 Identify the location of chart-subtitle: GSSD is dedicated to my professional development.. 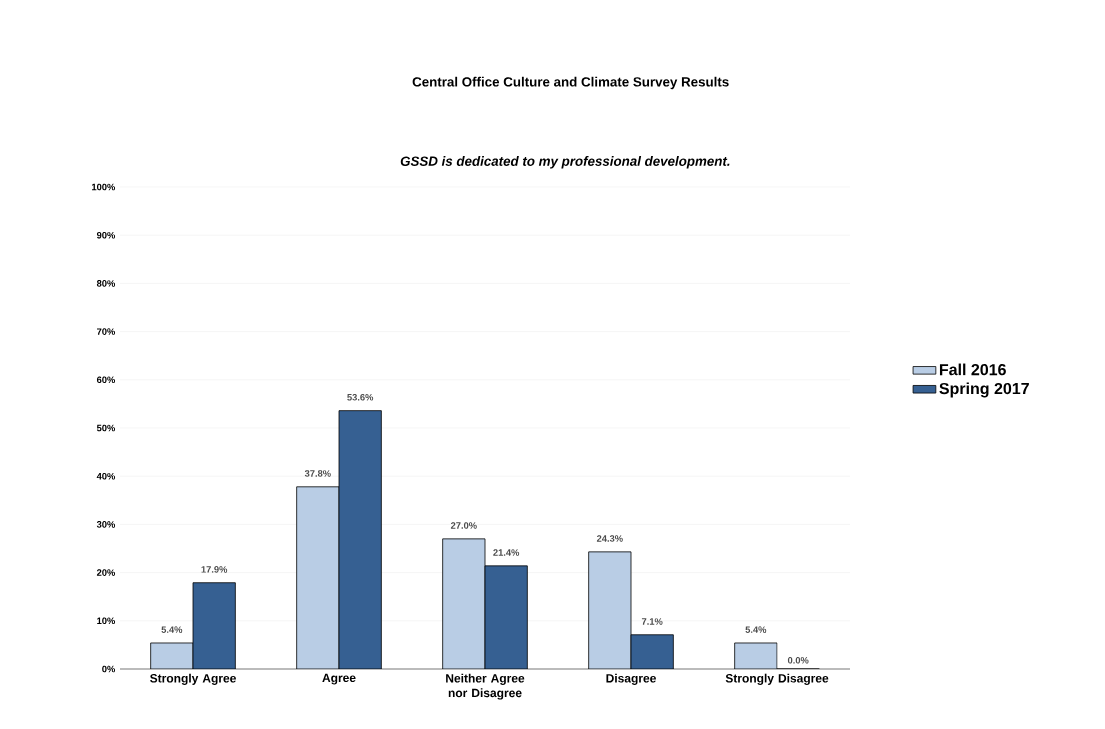
(565, 162).